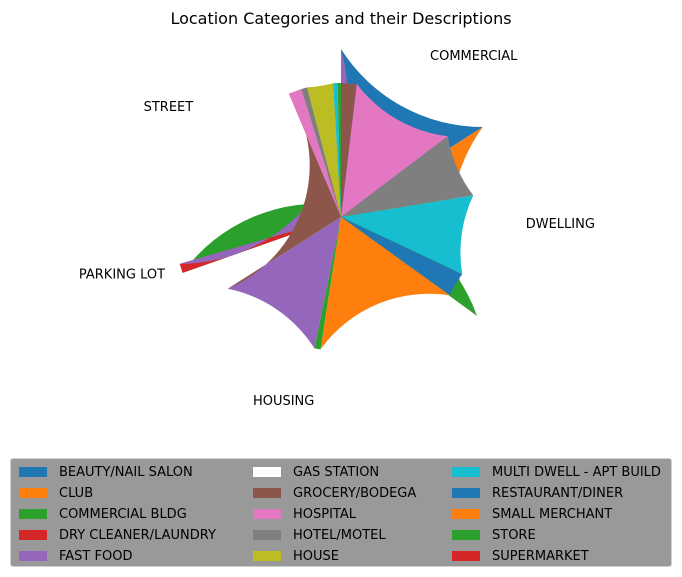 This screenshot has width=682, height=577. I want to click on outer-label-0: COMMERCIAL, so click(474, 56).